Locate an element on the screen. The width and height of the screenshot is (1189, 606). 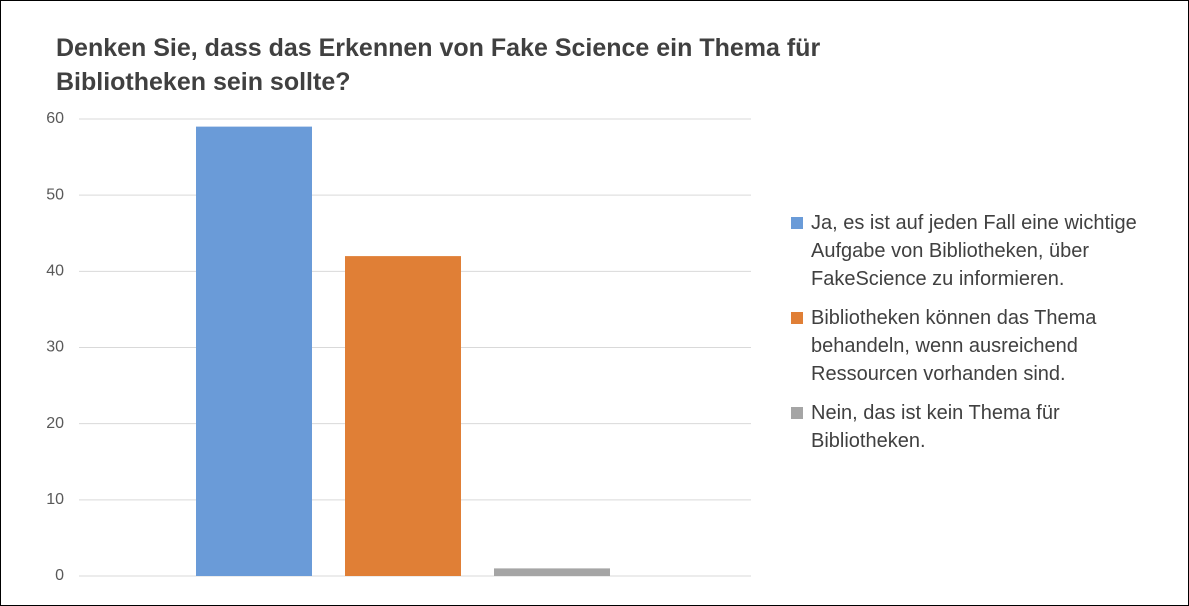
y-tick-label: 60 is located at coordinates (55, 118).